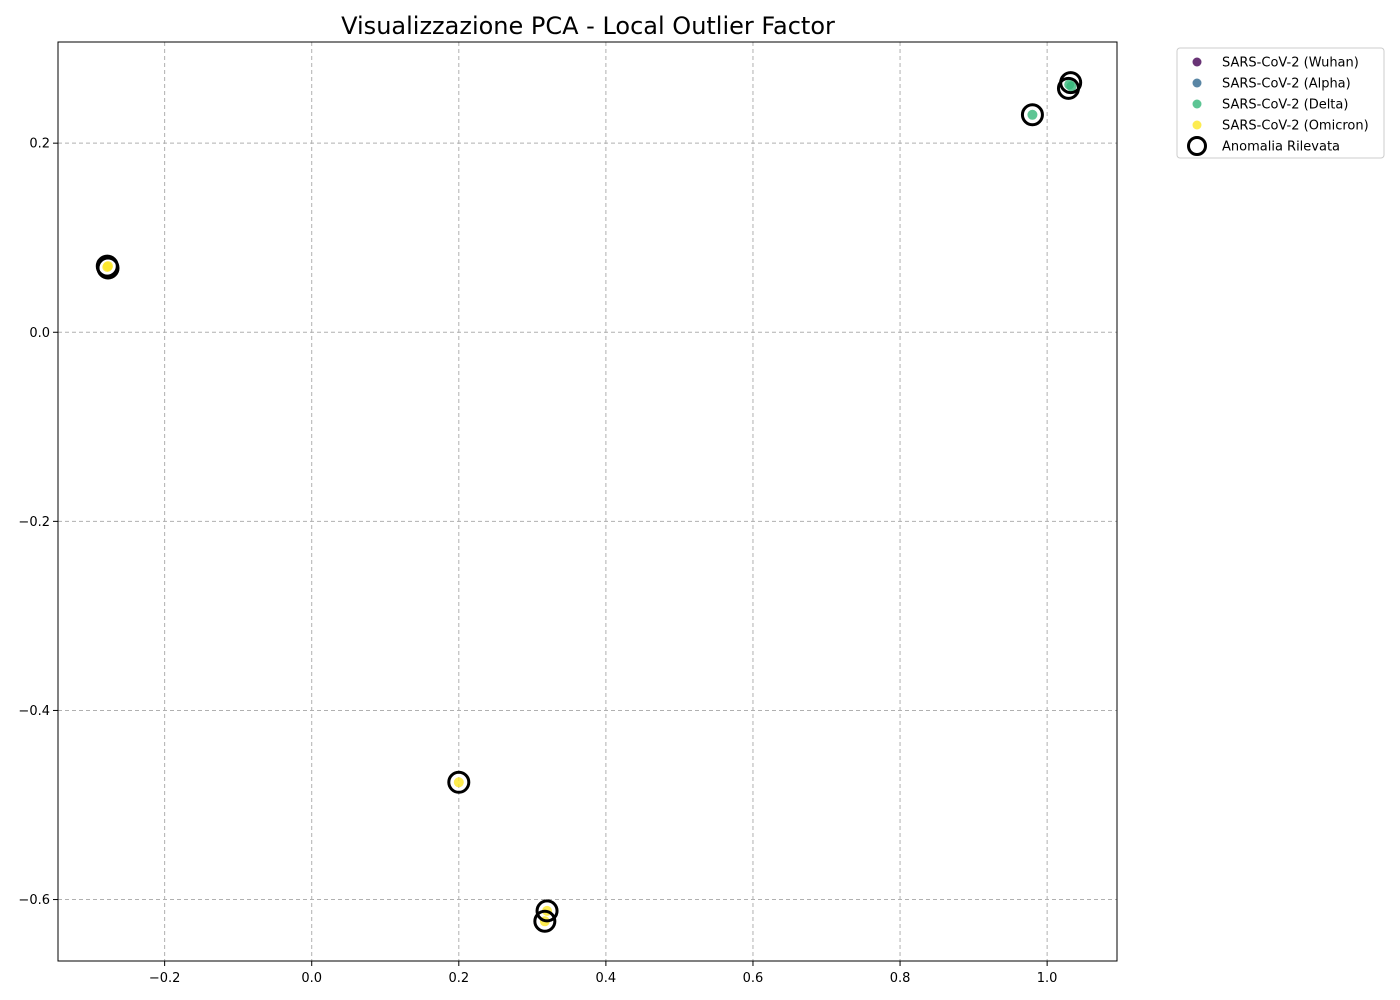  What do you see at coordinates (1047, 978) in the screenshot?
I see `x-tick-label: 1.0` at bounding box center [1047, 978].